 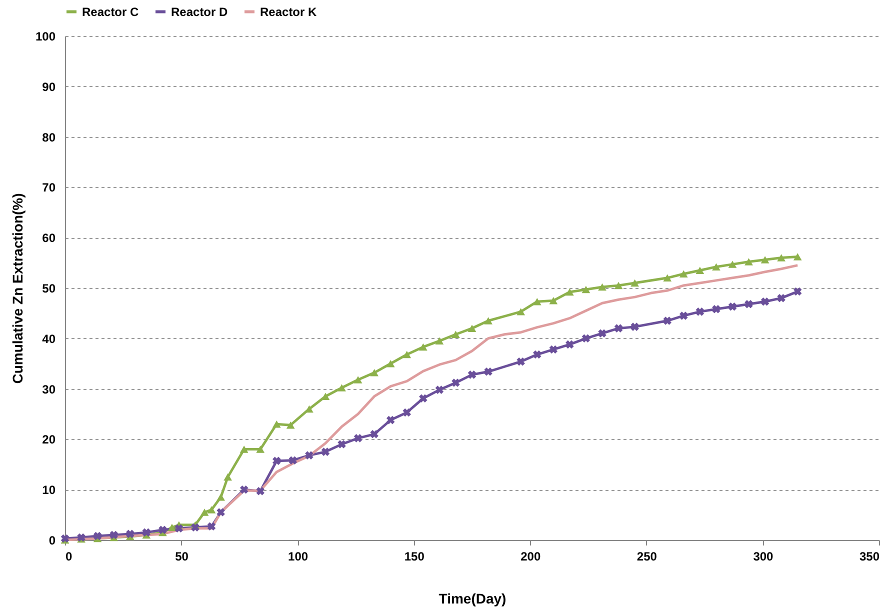 I want to click on x-tick-label: 150, so click(x=414, y=557).